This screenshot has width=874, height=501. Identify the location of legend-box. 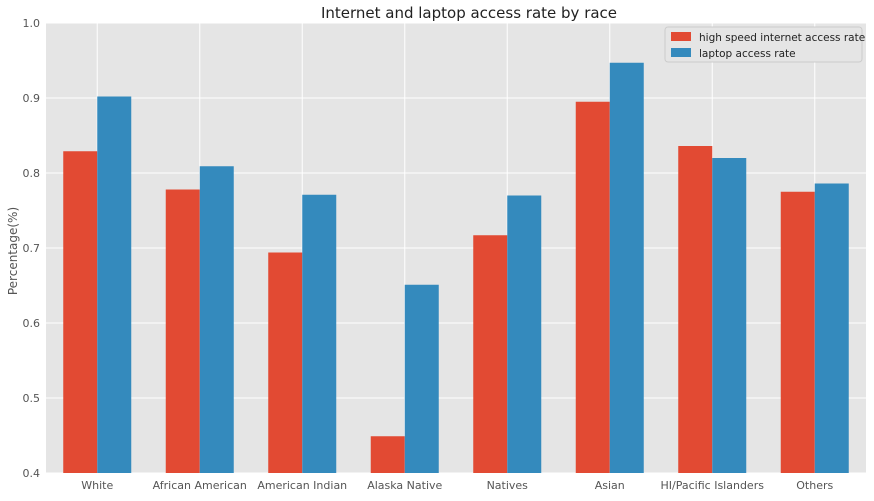
(763, 44).